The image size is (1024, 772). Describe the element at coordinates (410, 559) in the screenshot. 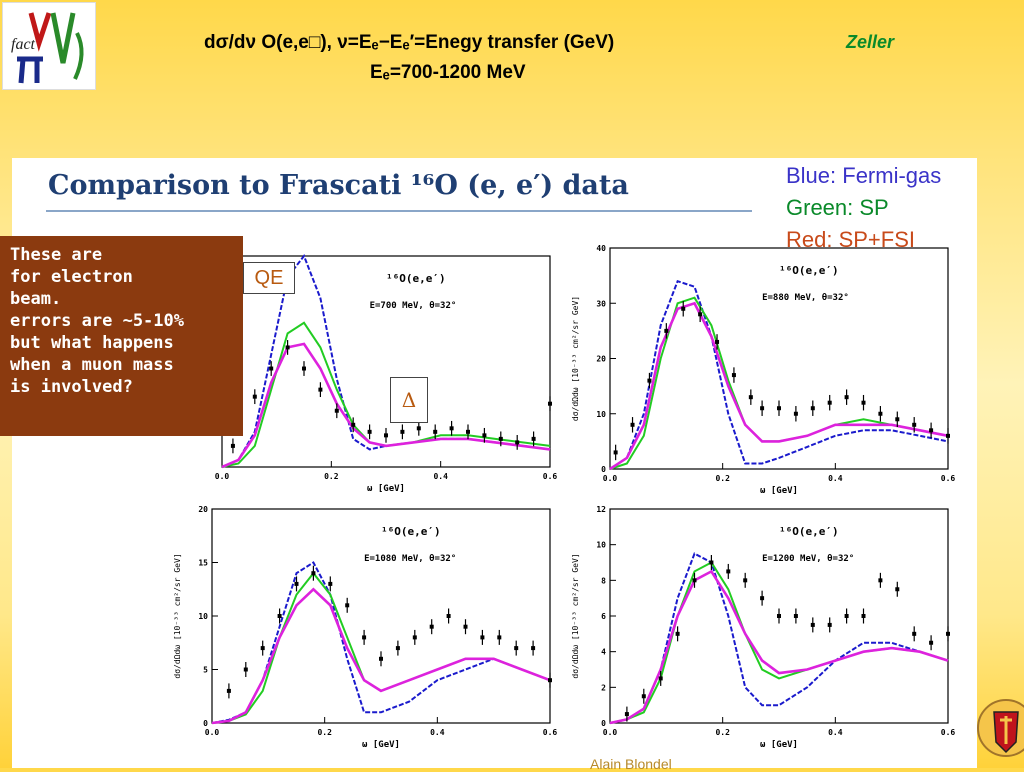

I see `panel-annotation: E=1080 MeV, θ=32°` at that location.